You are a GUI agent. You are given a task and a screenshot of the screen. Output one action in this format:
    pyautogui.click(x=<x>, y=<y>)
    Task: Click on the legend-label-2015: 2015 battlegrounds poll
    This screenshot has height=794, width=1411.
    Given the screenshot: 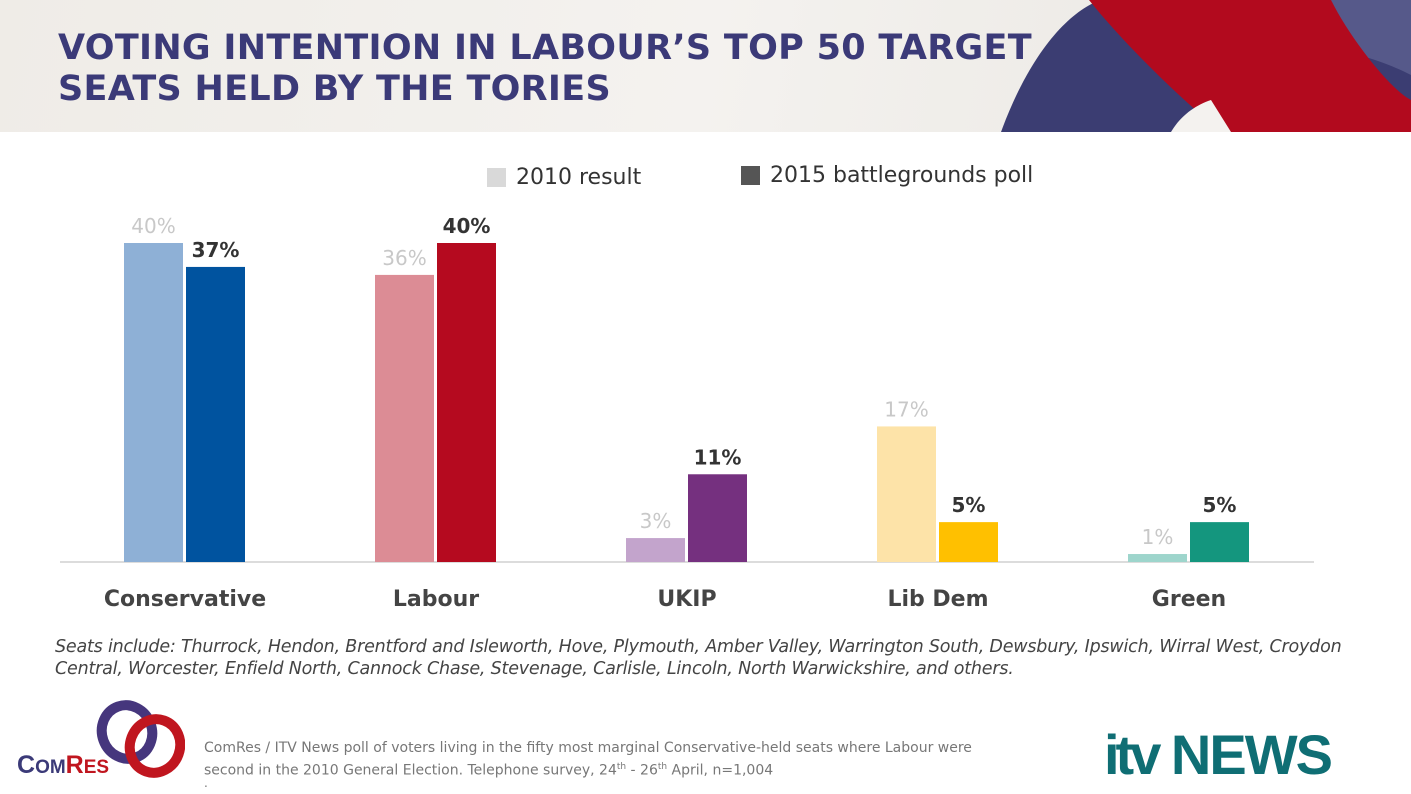 What is the action you would take?
    pyautogui.click(x=902, y=175)
    